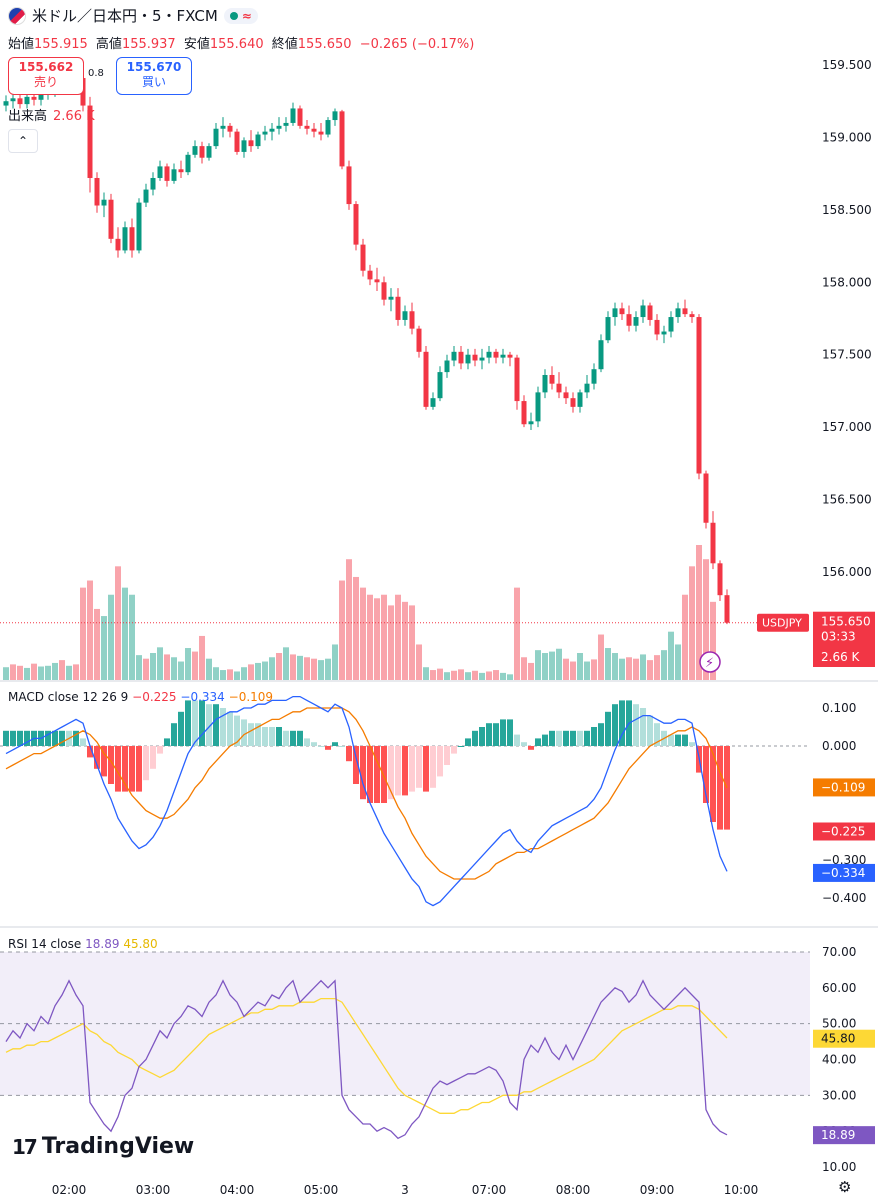 Image resolution: width=878 pixels, height=1200 pixels. What do you see at coordinates (843, 873) in the screenshot?
I see `macd-value-tag: −0.334` at bounding box center [843, 873].